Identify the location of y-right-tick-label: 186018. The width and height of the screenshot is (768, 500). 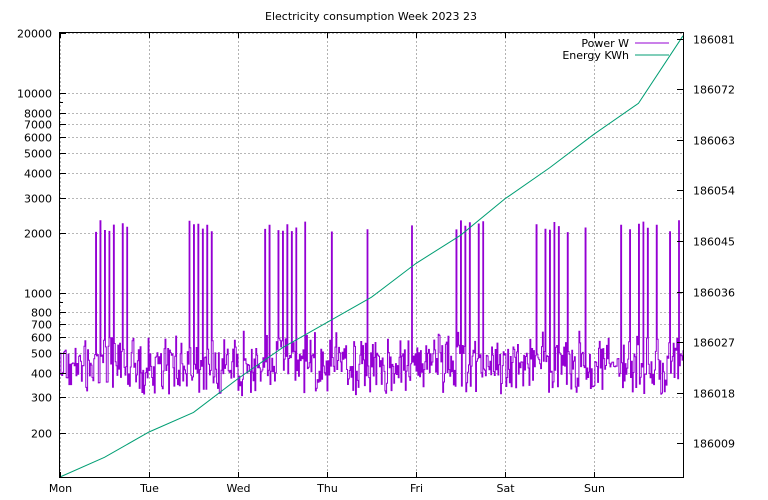
(714, 394).